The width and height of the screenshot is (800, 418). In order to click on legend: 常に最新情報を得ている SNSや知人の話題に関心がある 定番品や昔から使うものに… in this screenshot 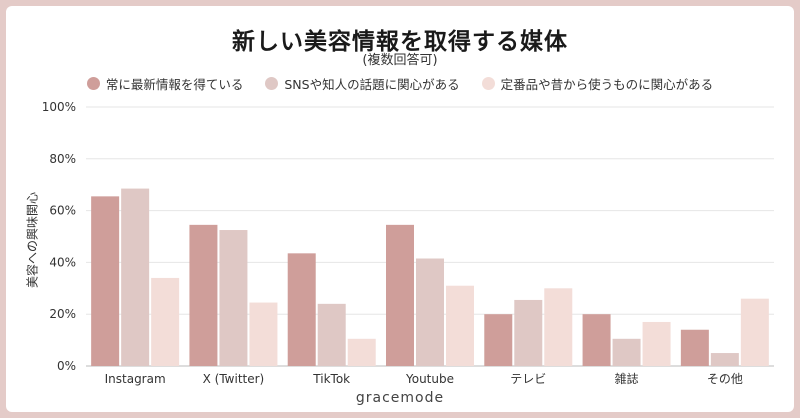, I will do `click(400, 83)`.